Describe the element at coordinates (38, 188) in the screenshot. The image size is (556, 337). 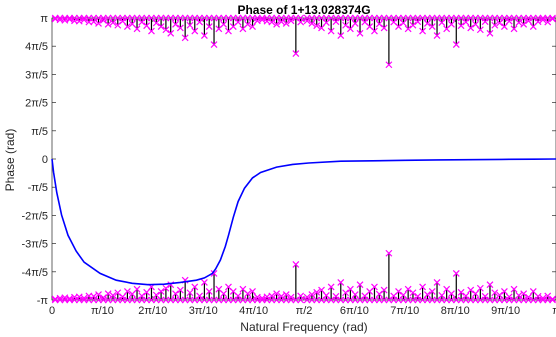
I see `y-tick-label: -π/5` at that location.